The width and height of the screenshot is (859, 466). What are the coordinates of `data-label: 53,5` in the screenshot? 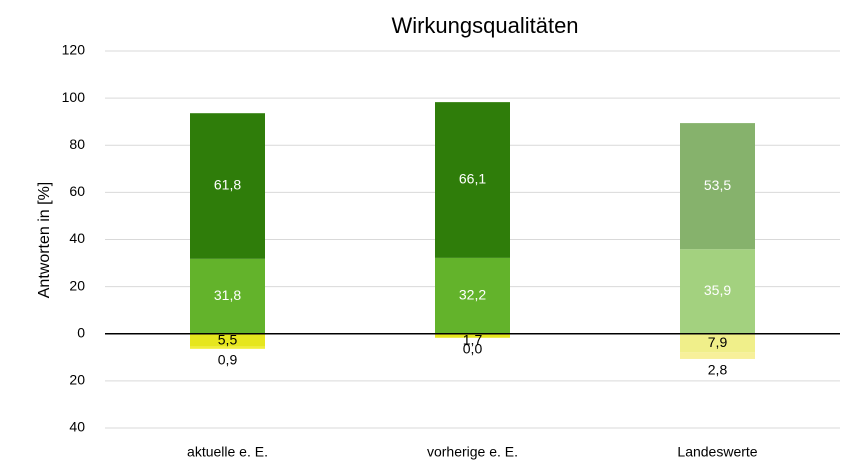 It's located at (717, 185).